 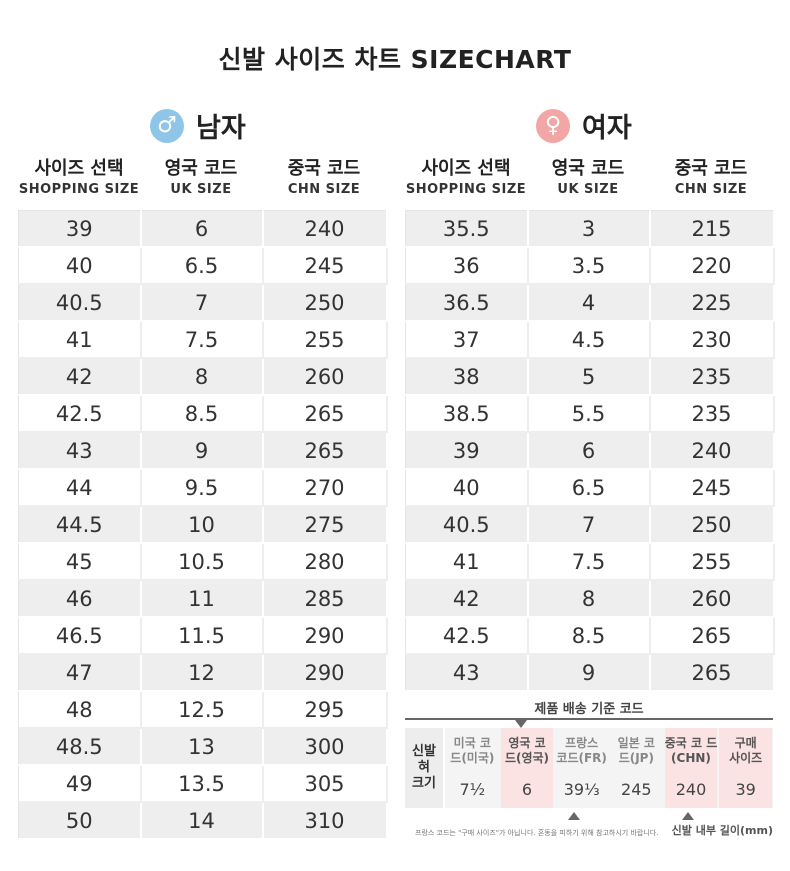 I want to click on uk-size-cell: 8.5, so click(x=202, y=414).